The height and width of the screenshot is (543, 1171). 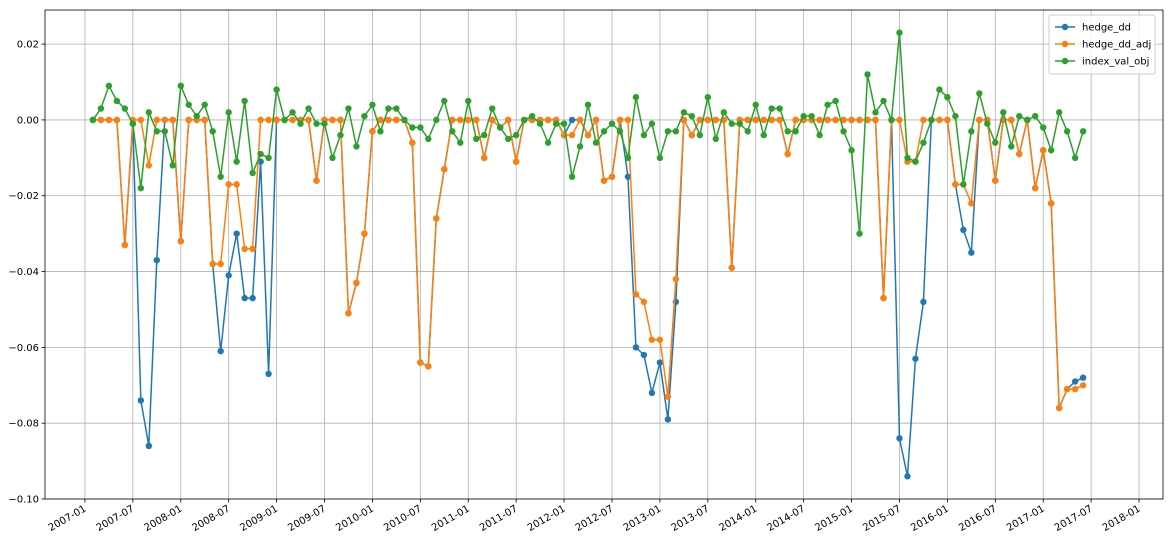 What do you see at coordinates (739, 519) in the screenshot?
I see `x-tick-label: 2014-01` at bounding box center [739, 519].